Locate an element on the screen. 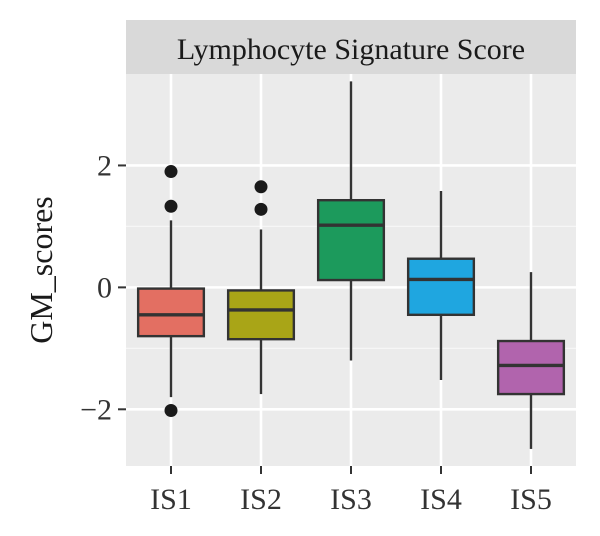  y-tick-label: 0 is located at coordinates (104, 287).